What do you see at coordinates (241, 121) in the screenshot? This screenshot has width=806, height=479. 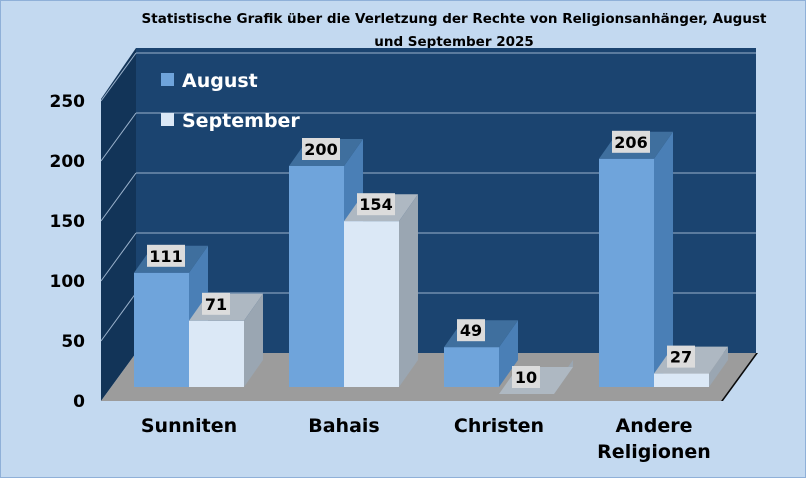 I see `legend-label: September` at bounding box center [241, 121].